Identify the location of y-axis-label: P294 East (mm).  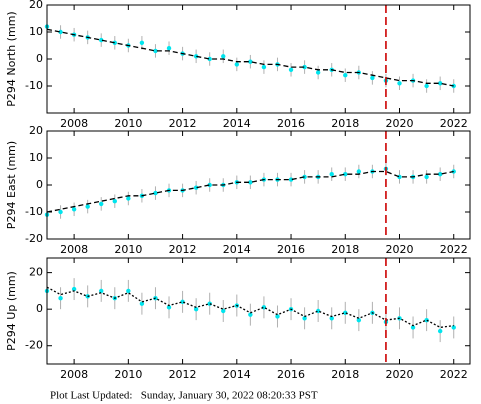
(11, 185).